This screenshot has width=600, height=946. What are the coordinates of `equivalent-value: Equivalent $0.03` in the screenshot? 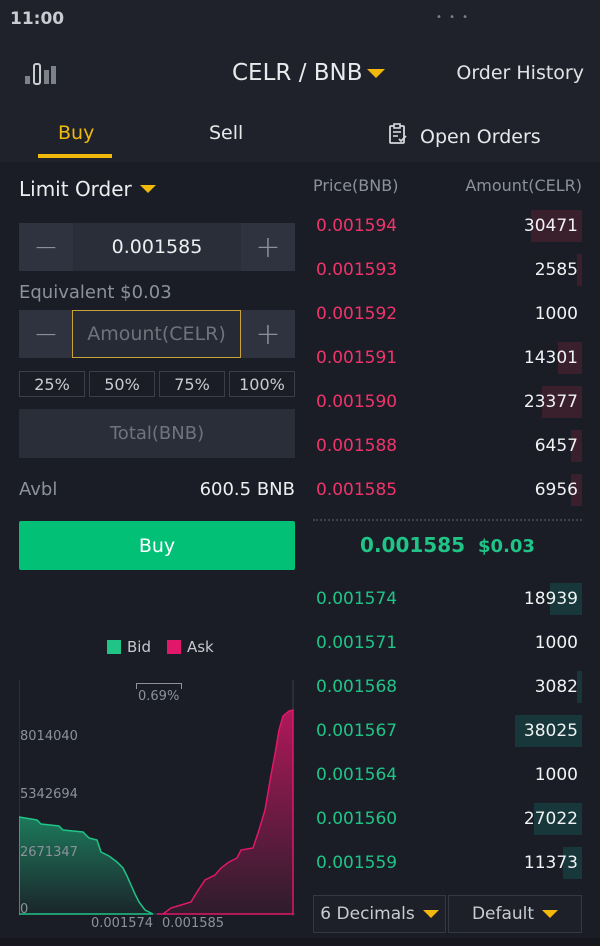 It's located at (95, 292).